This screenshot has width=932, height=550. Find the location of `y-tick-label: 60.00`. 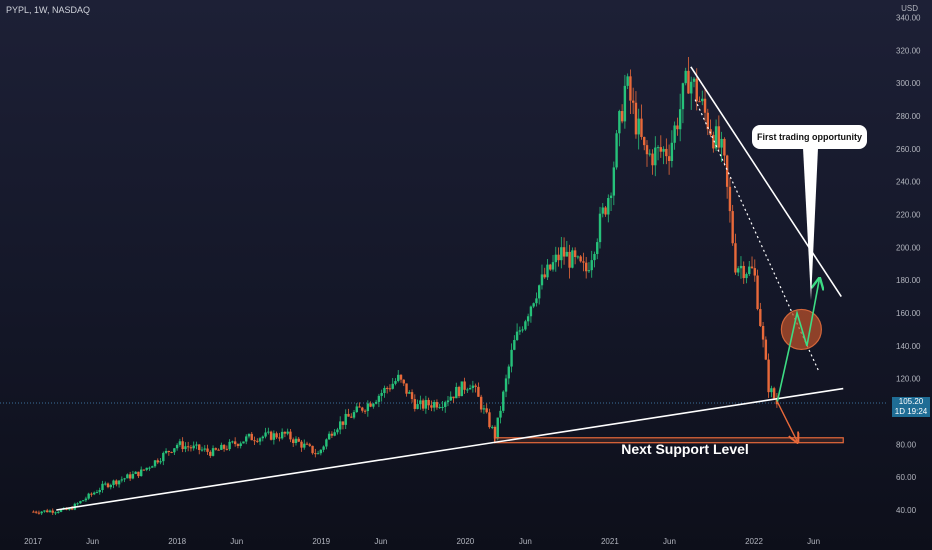

y-tick-label: 60.00 is located at coordinates (906, 477).